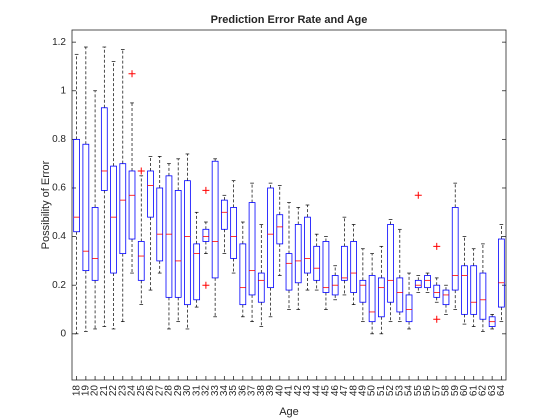  I want to click on x-tick-label: 36, so click(242, 391).